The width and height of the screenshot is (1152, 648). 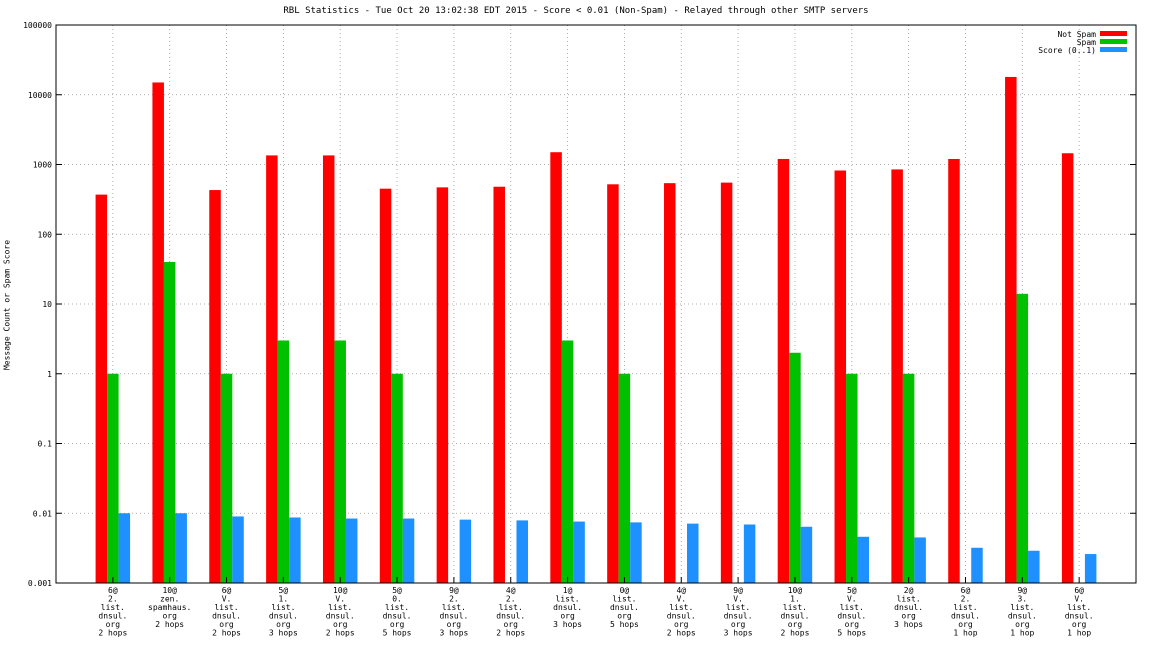 What do you see at coordinates (738, 612) in the screenshot?
I see `x-tick-label: 9@ V. list. dnsul. org 3 hops` at bounding box center [738, 612].